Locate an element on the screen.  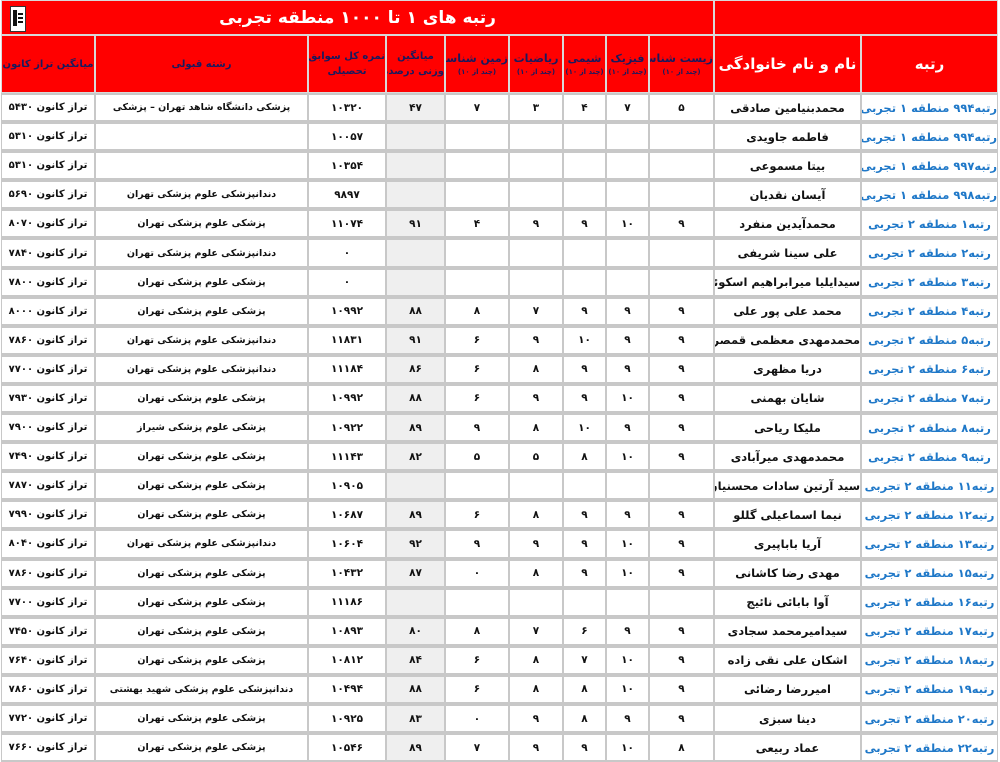
cell-name: محمدمهدی معظمی قمصری is located at coordinates (788, 340).